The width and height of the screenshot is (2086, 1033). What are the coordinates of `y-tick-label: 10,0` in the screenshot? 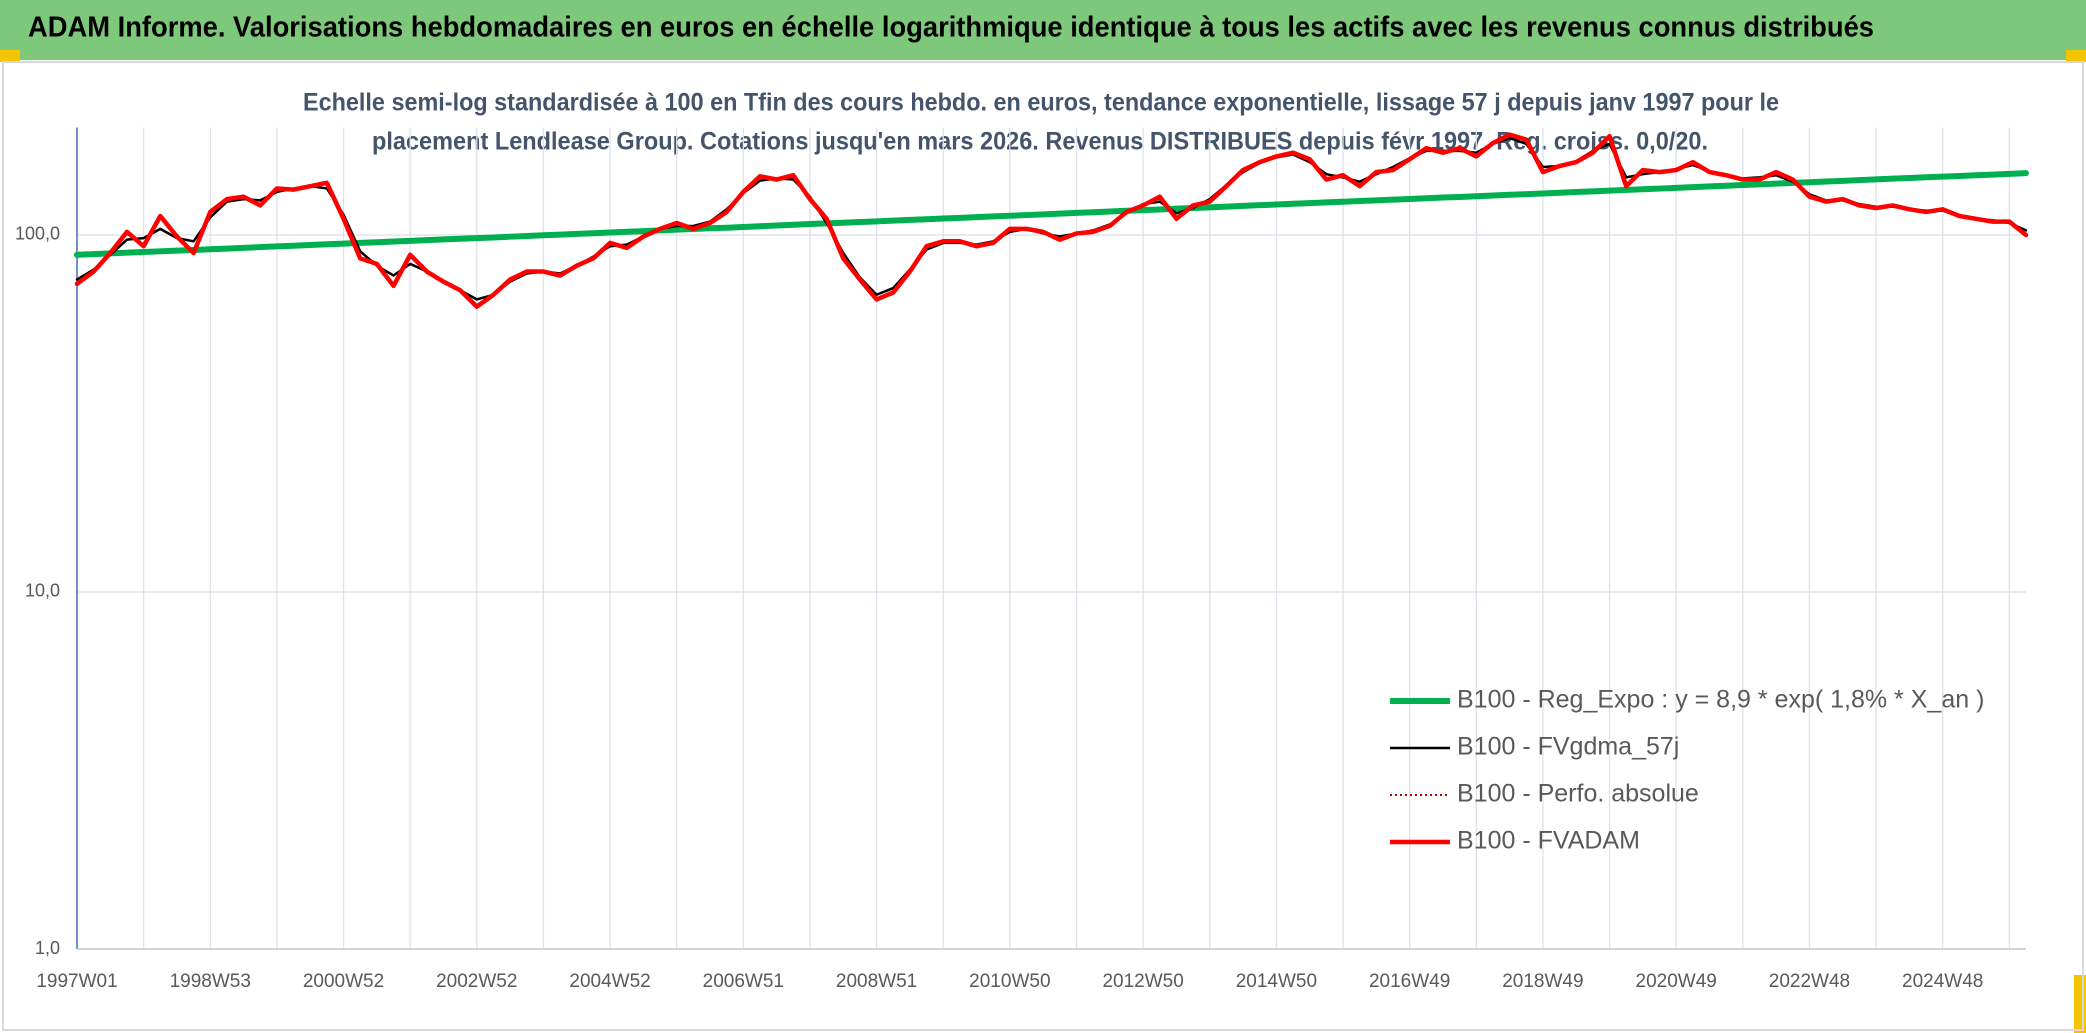 It's located at (42, 591).